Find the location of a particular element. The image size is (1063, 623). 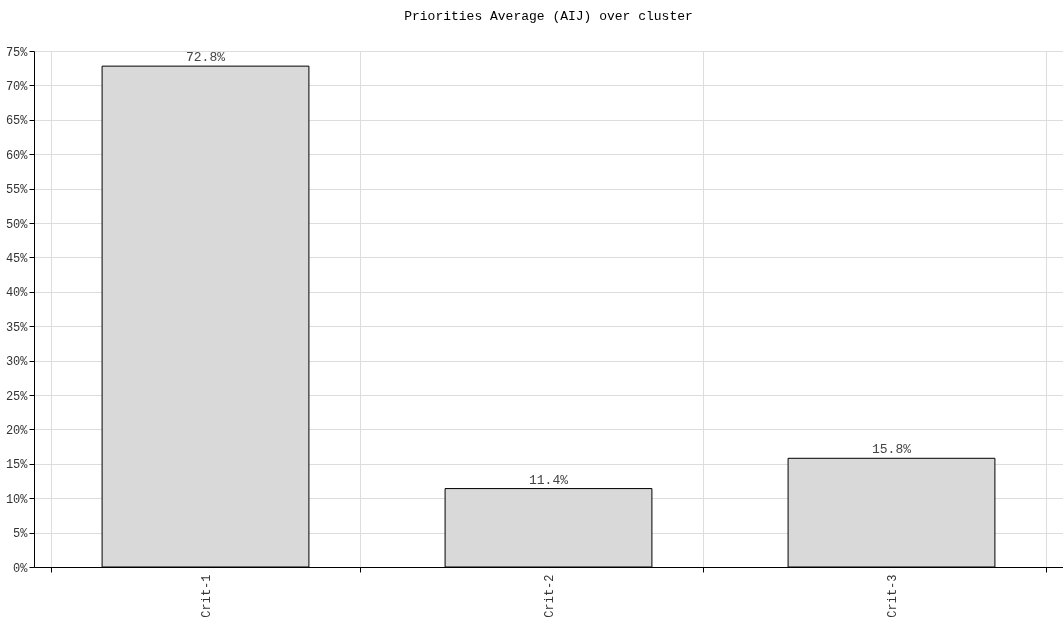

y-tick-label: 75% is located at coordinates (17, 52).